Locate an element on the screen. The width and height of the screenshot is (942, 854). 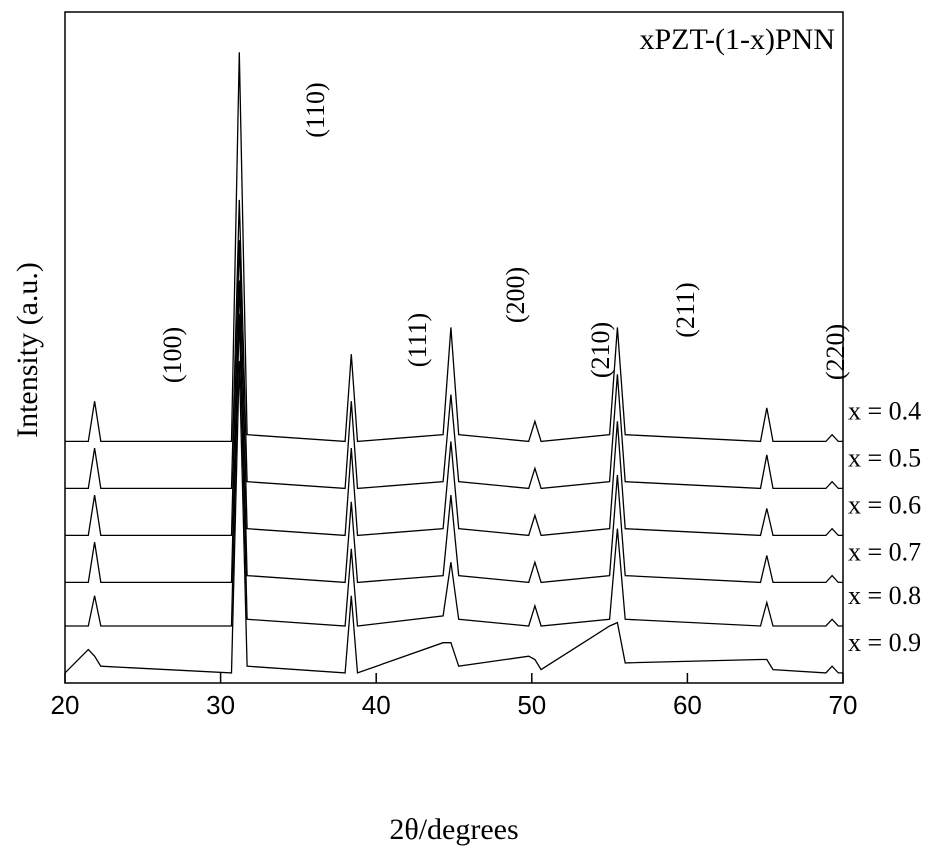
series-label: x = 0.4 is located at coordinates (884, 410).